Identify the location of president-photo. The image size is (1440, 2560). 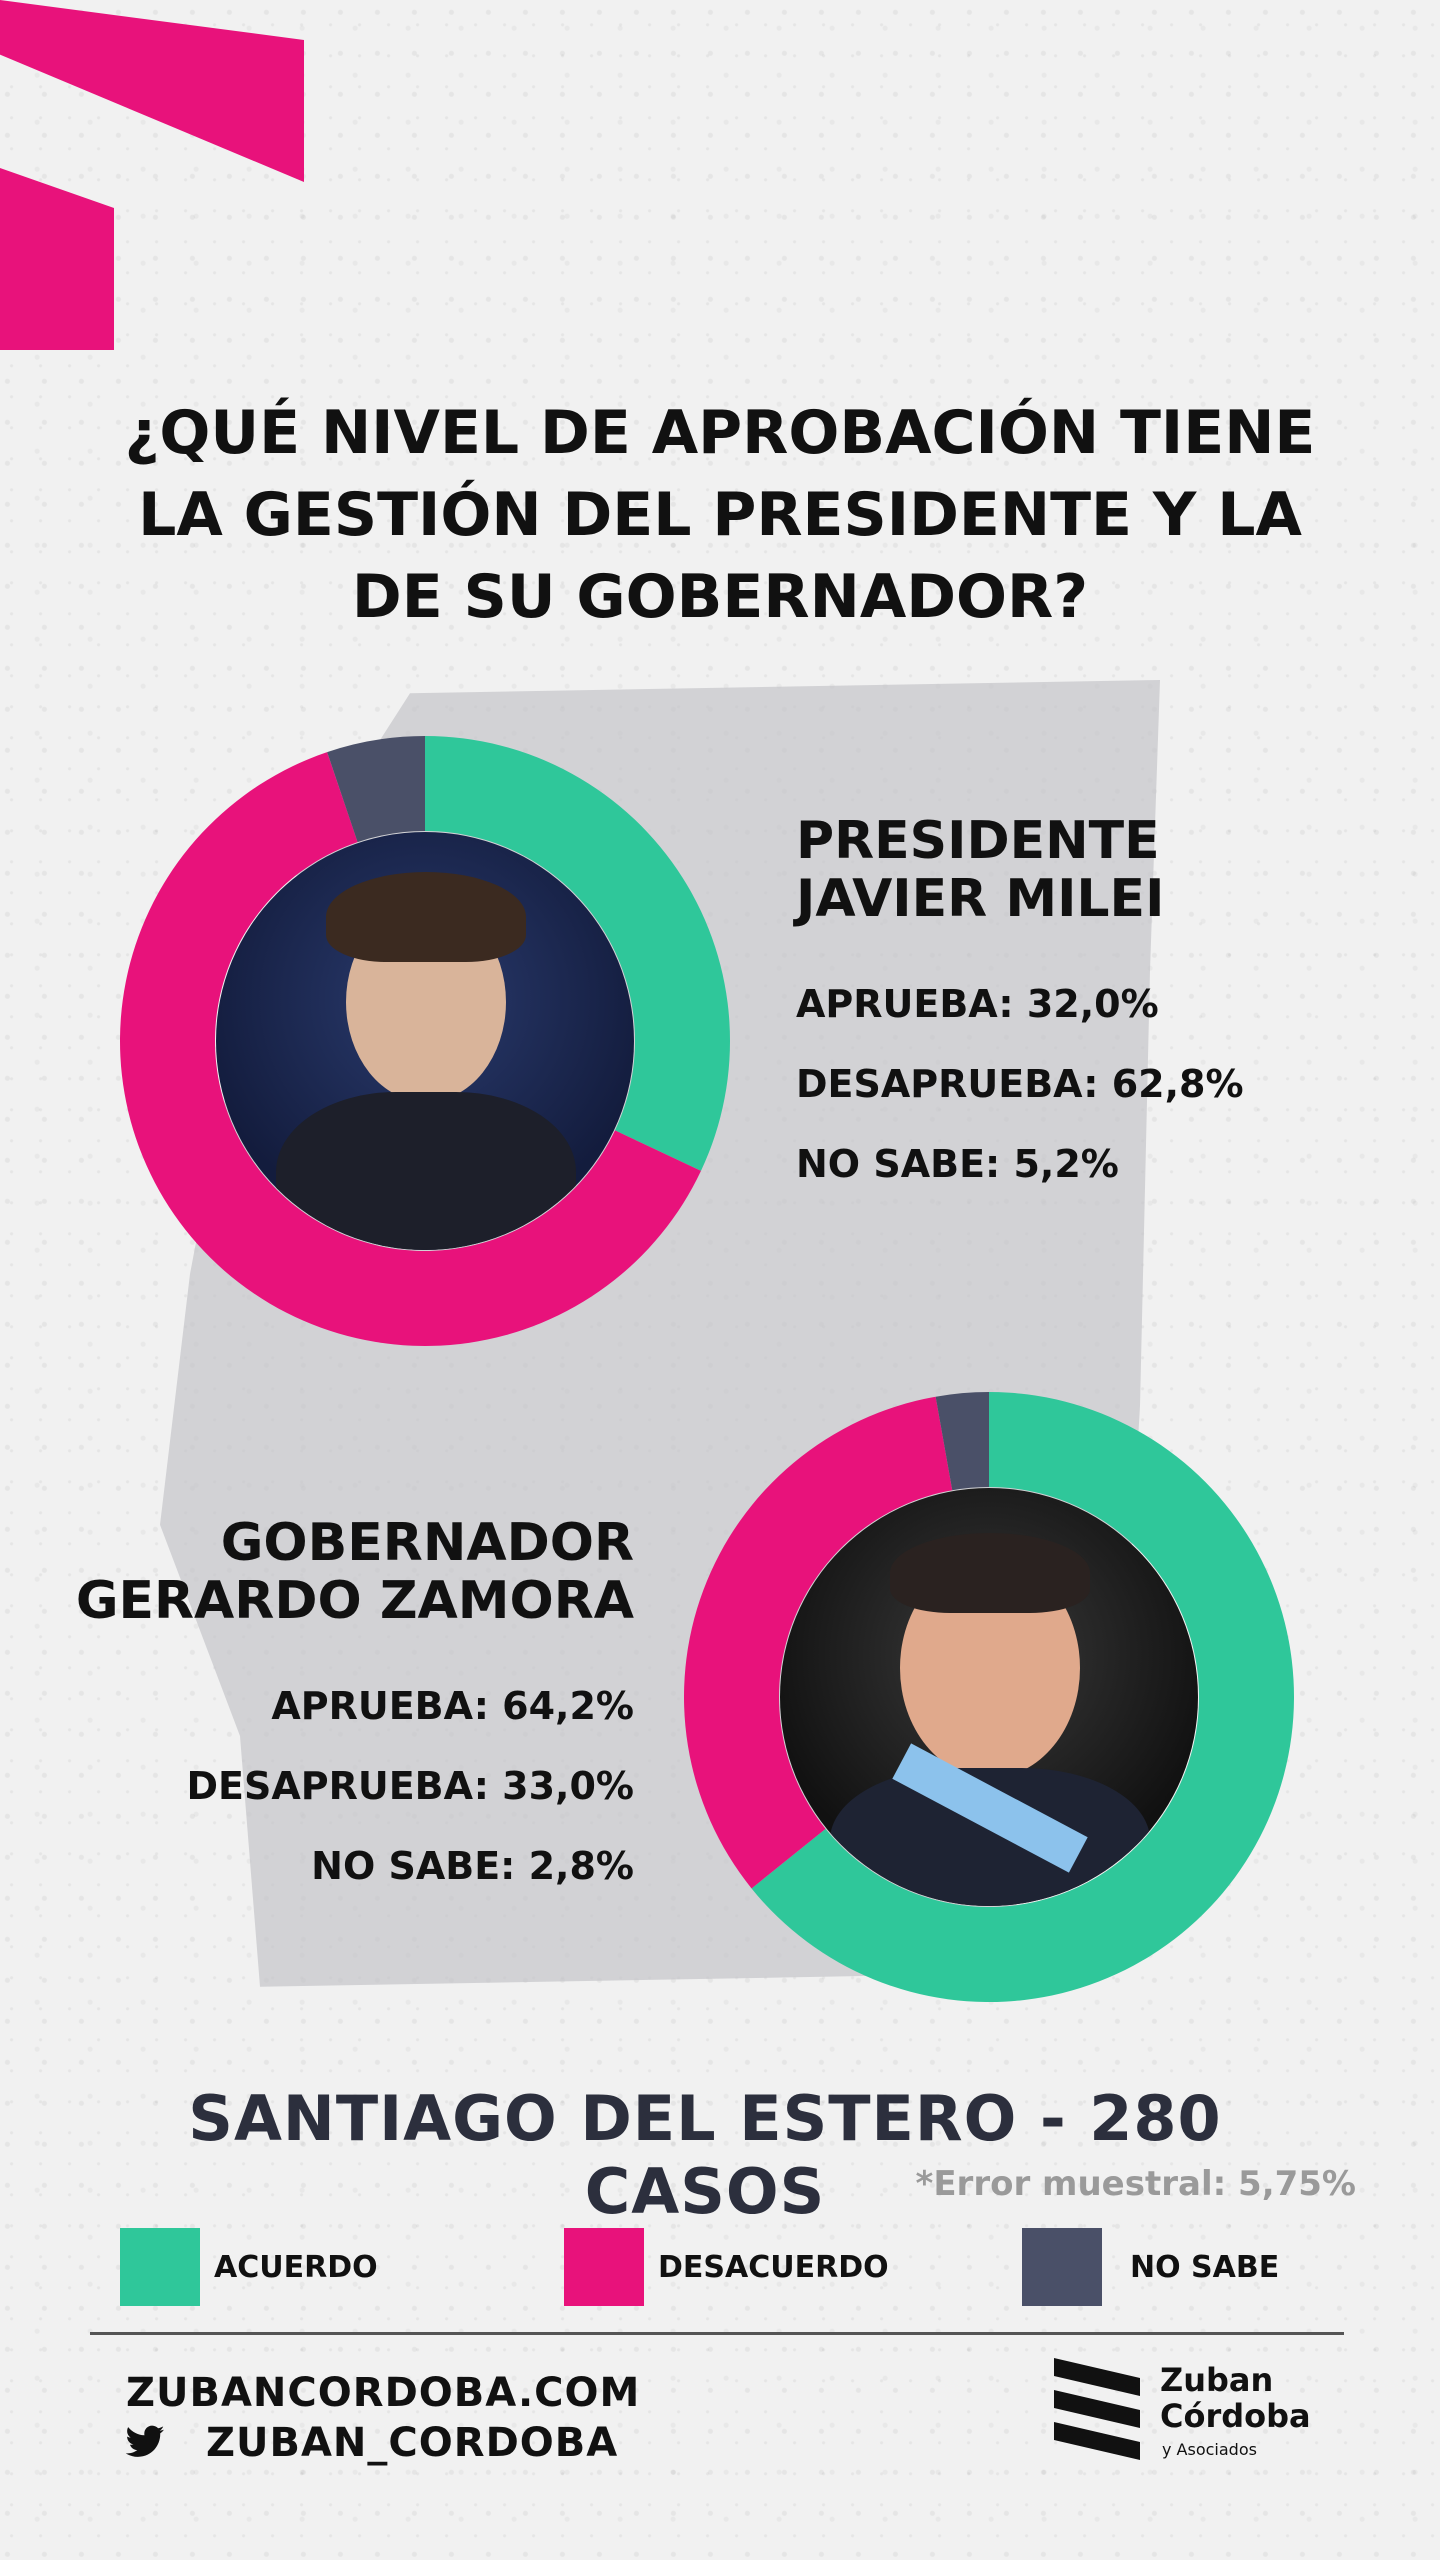
(425, 1041).